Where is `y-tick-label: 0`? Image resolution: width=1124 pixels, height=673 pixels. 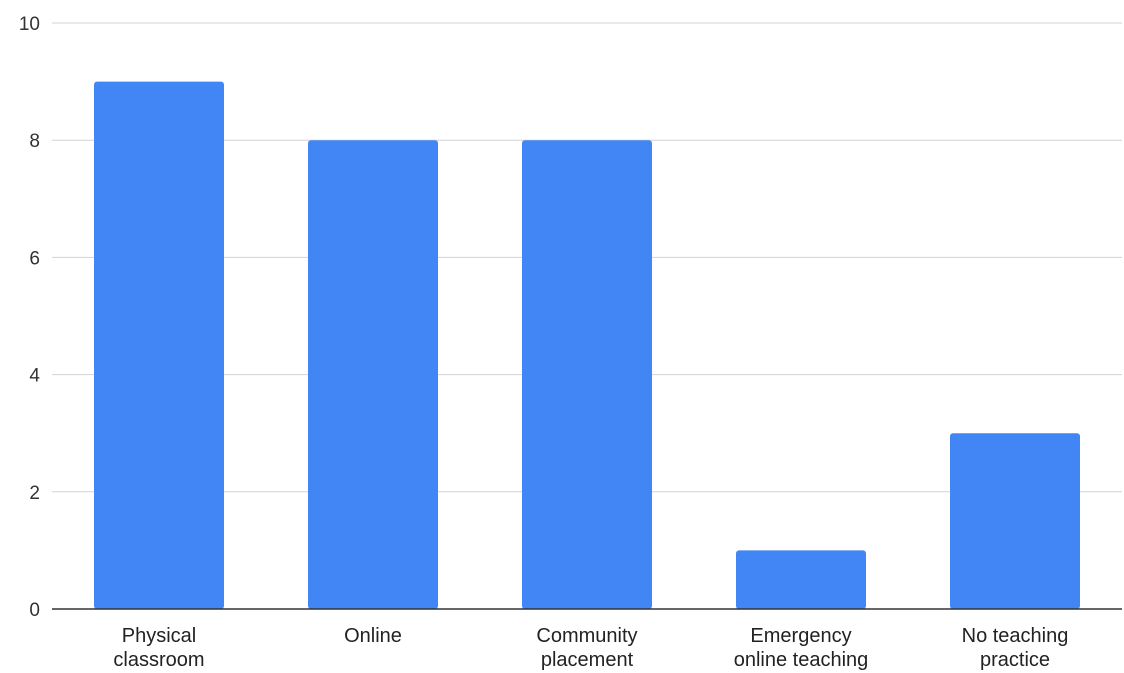 y-tick-label: 0 is located at coordinates (34, 610).